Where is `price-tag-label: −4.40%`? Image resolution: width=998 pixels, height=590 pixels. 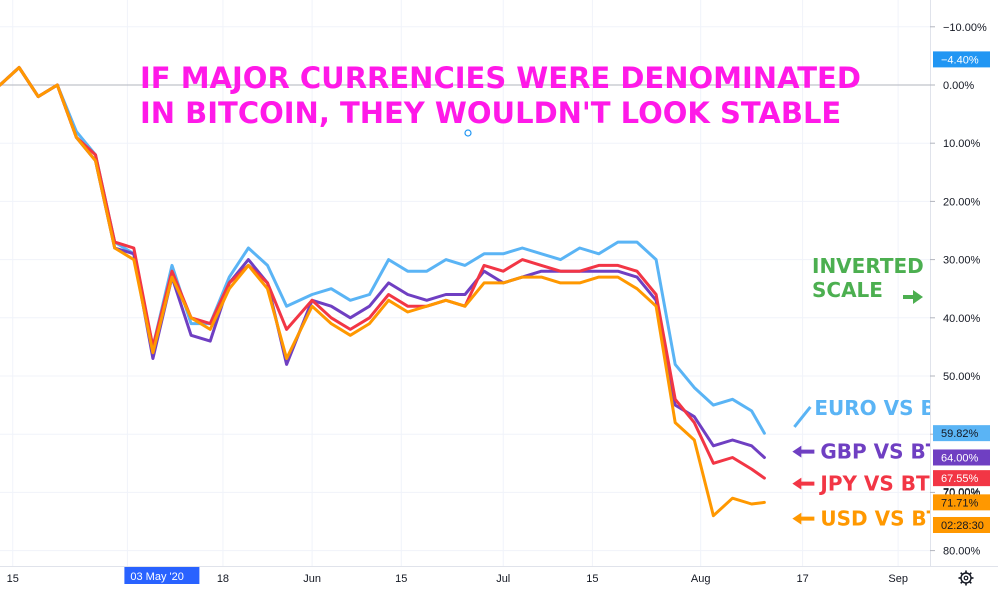
price-tag-label: −4.40% is located at coordinates (960, 60).